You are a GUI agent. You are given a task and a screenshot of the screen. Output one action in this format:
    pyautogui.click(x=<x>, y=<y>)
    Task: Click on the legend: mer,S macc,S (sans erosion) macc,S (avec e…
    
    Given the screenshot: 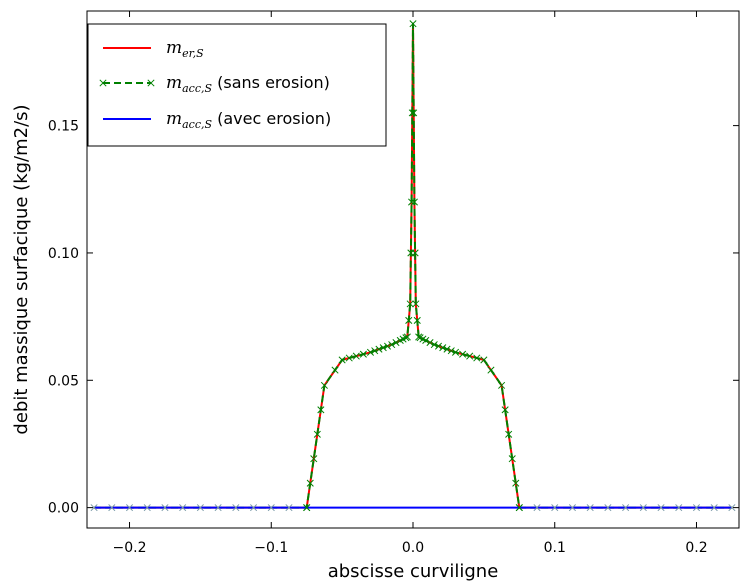 What is the action you would take?
    pyautogui.click(x=237, y=85)
    